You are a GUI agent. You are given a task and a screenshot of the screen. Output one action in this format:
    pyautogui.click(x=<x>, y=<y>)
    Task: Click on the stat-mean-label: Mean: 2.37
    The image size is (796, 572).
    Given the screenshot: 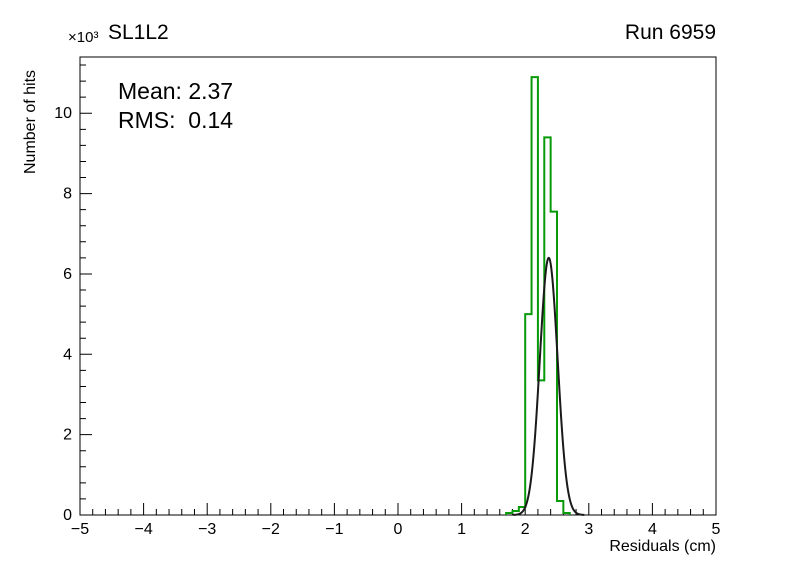 What is the action you would take?
    pyautogui.click(x=176, y=91)
    